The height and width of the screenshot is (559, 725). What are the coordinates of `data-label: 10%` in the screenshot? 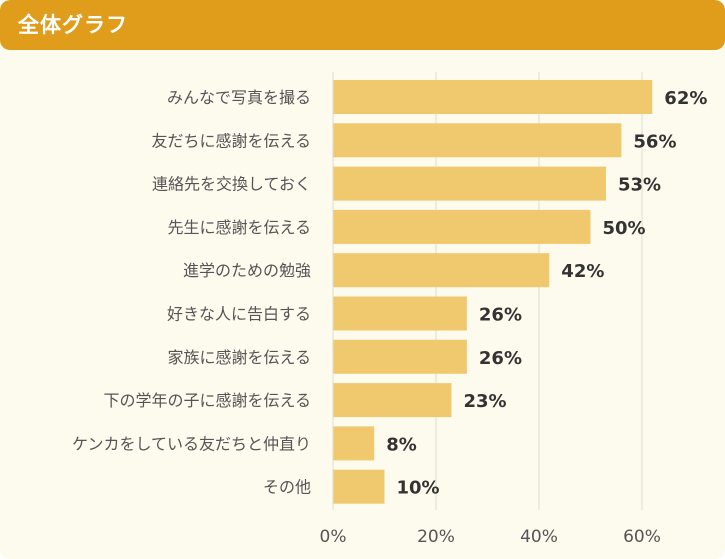 It's located at (418, 488).